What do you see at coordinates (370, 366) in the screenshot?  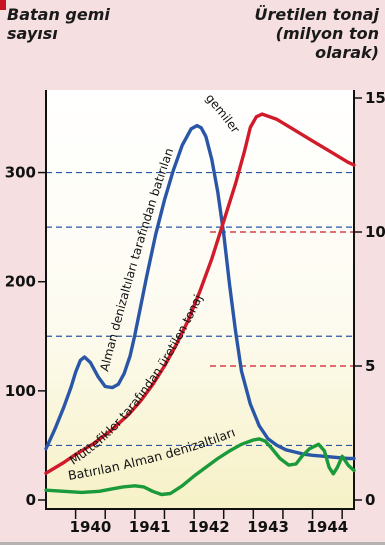 I see `y-right-tick-label: 5` at bounding box center [370, 366].